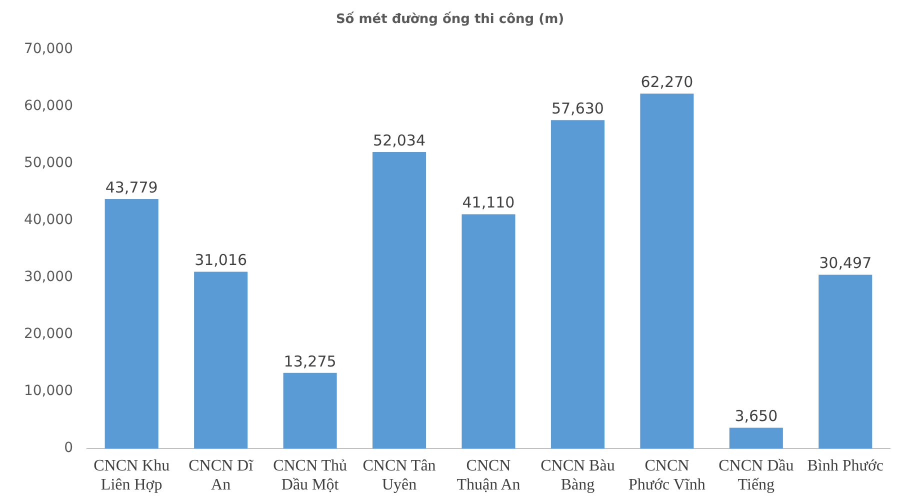 This screenshot has height=503, width=910. I want to click on y-tick-label: 0, so click(68, 448).